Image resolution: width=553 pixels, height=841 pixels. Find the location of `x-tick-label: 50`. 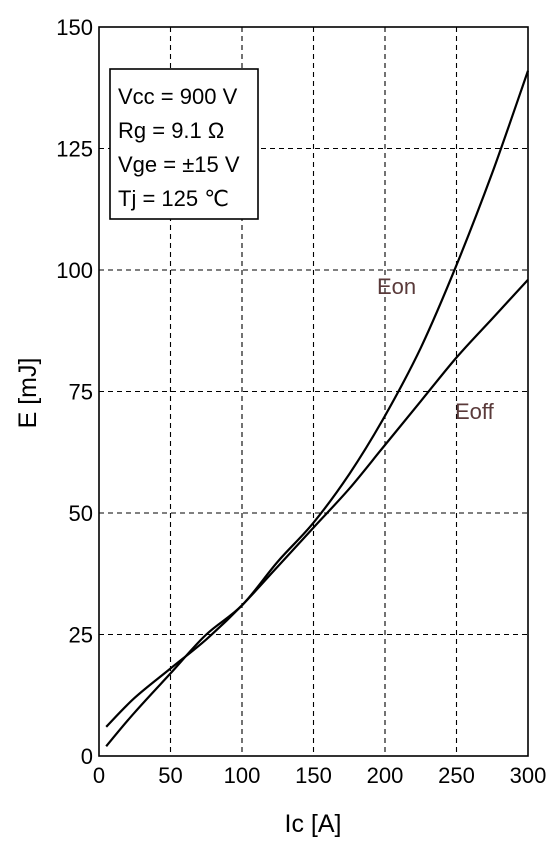

x-tick-label: 50 is located at coordinates (170, 775).